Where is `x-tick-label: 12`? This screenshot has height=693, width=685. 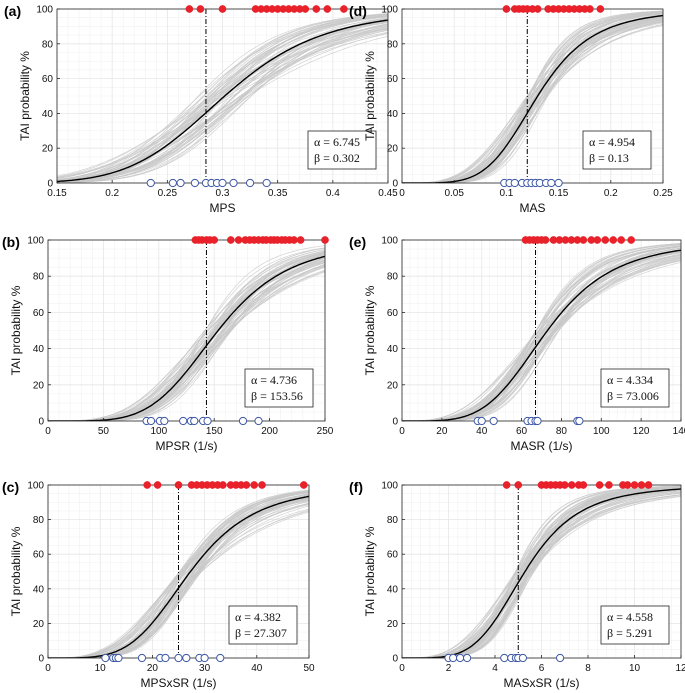
x-tick-label: 12 is located at coordinates (680, 668).